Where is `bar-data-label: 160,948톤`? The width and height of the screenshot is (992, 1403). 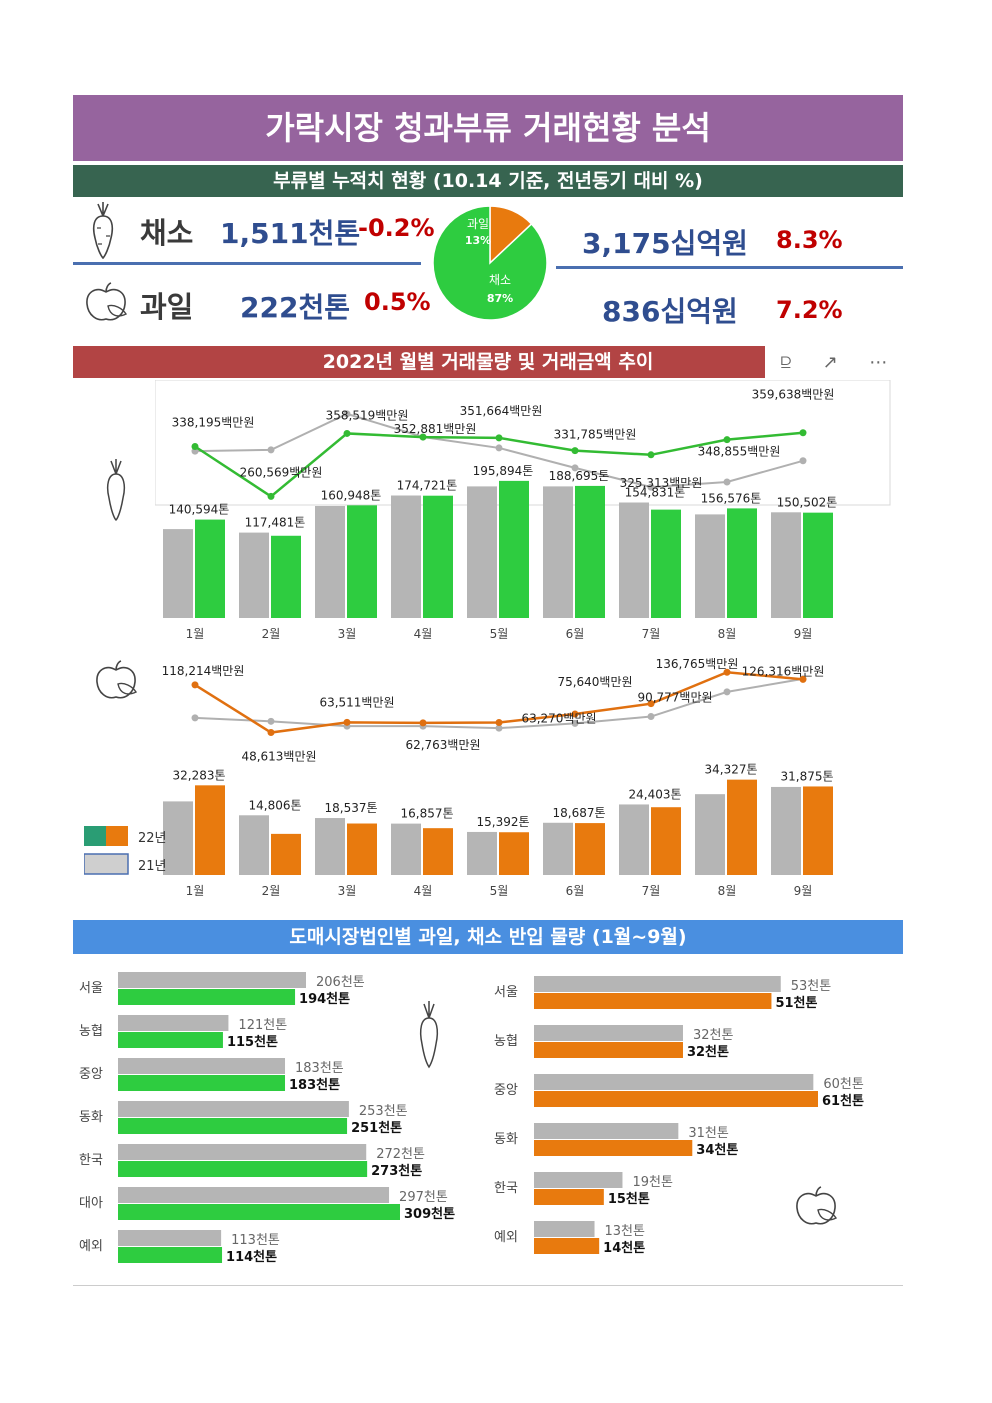 bar-data-label: 160,948톤 is located at coordinates (351, 495).